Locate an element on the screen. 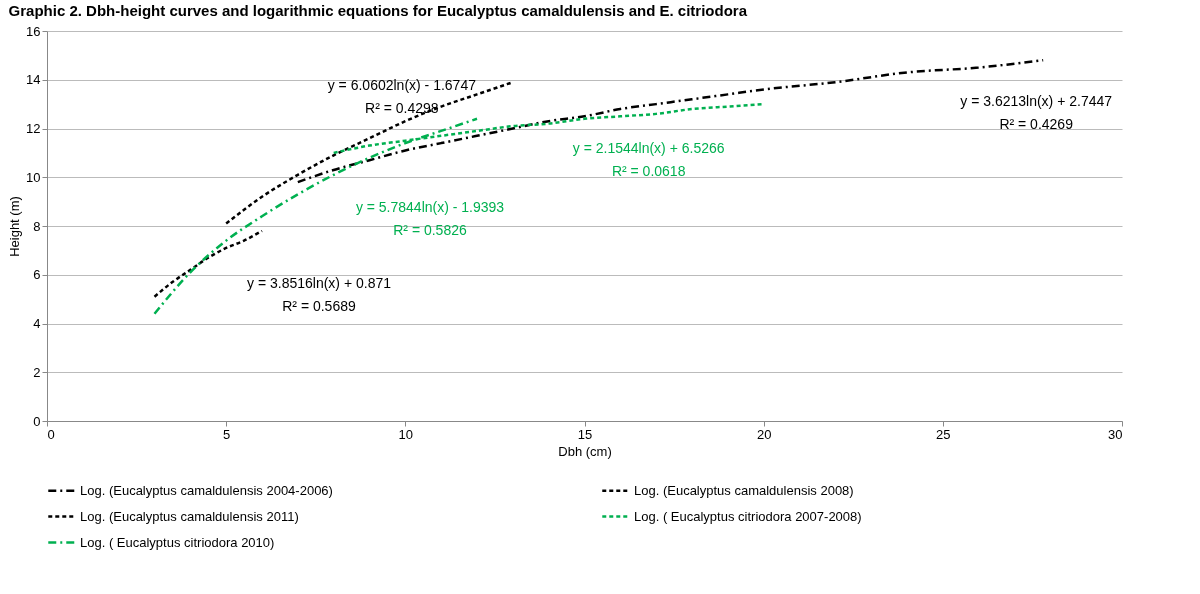 The width and height of the screenshot is (1200, 594). y-tick-label: 8 is located at coordinates (37, 226).